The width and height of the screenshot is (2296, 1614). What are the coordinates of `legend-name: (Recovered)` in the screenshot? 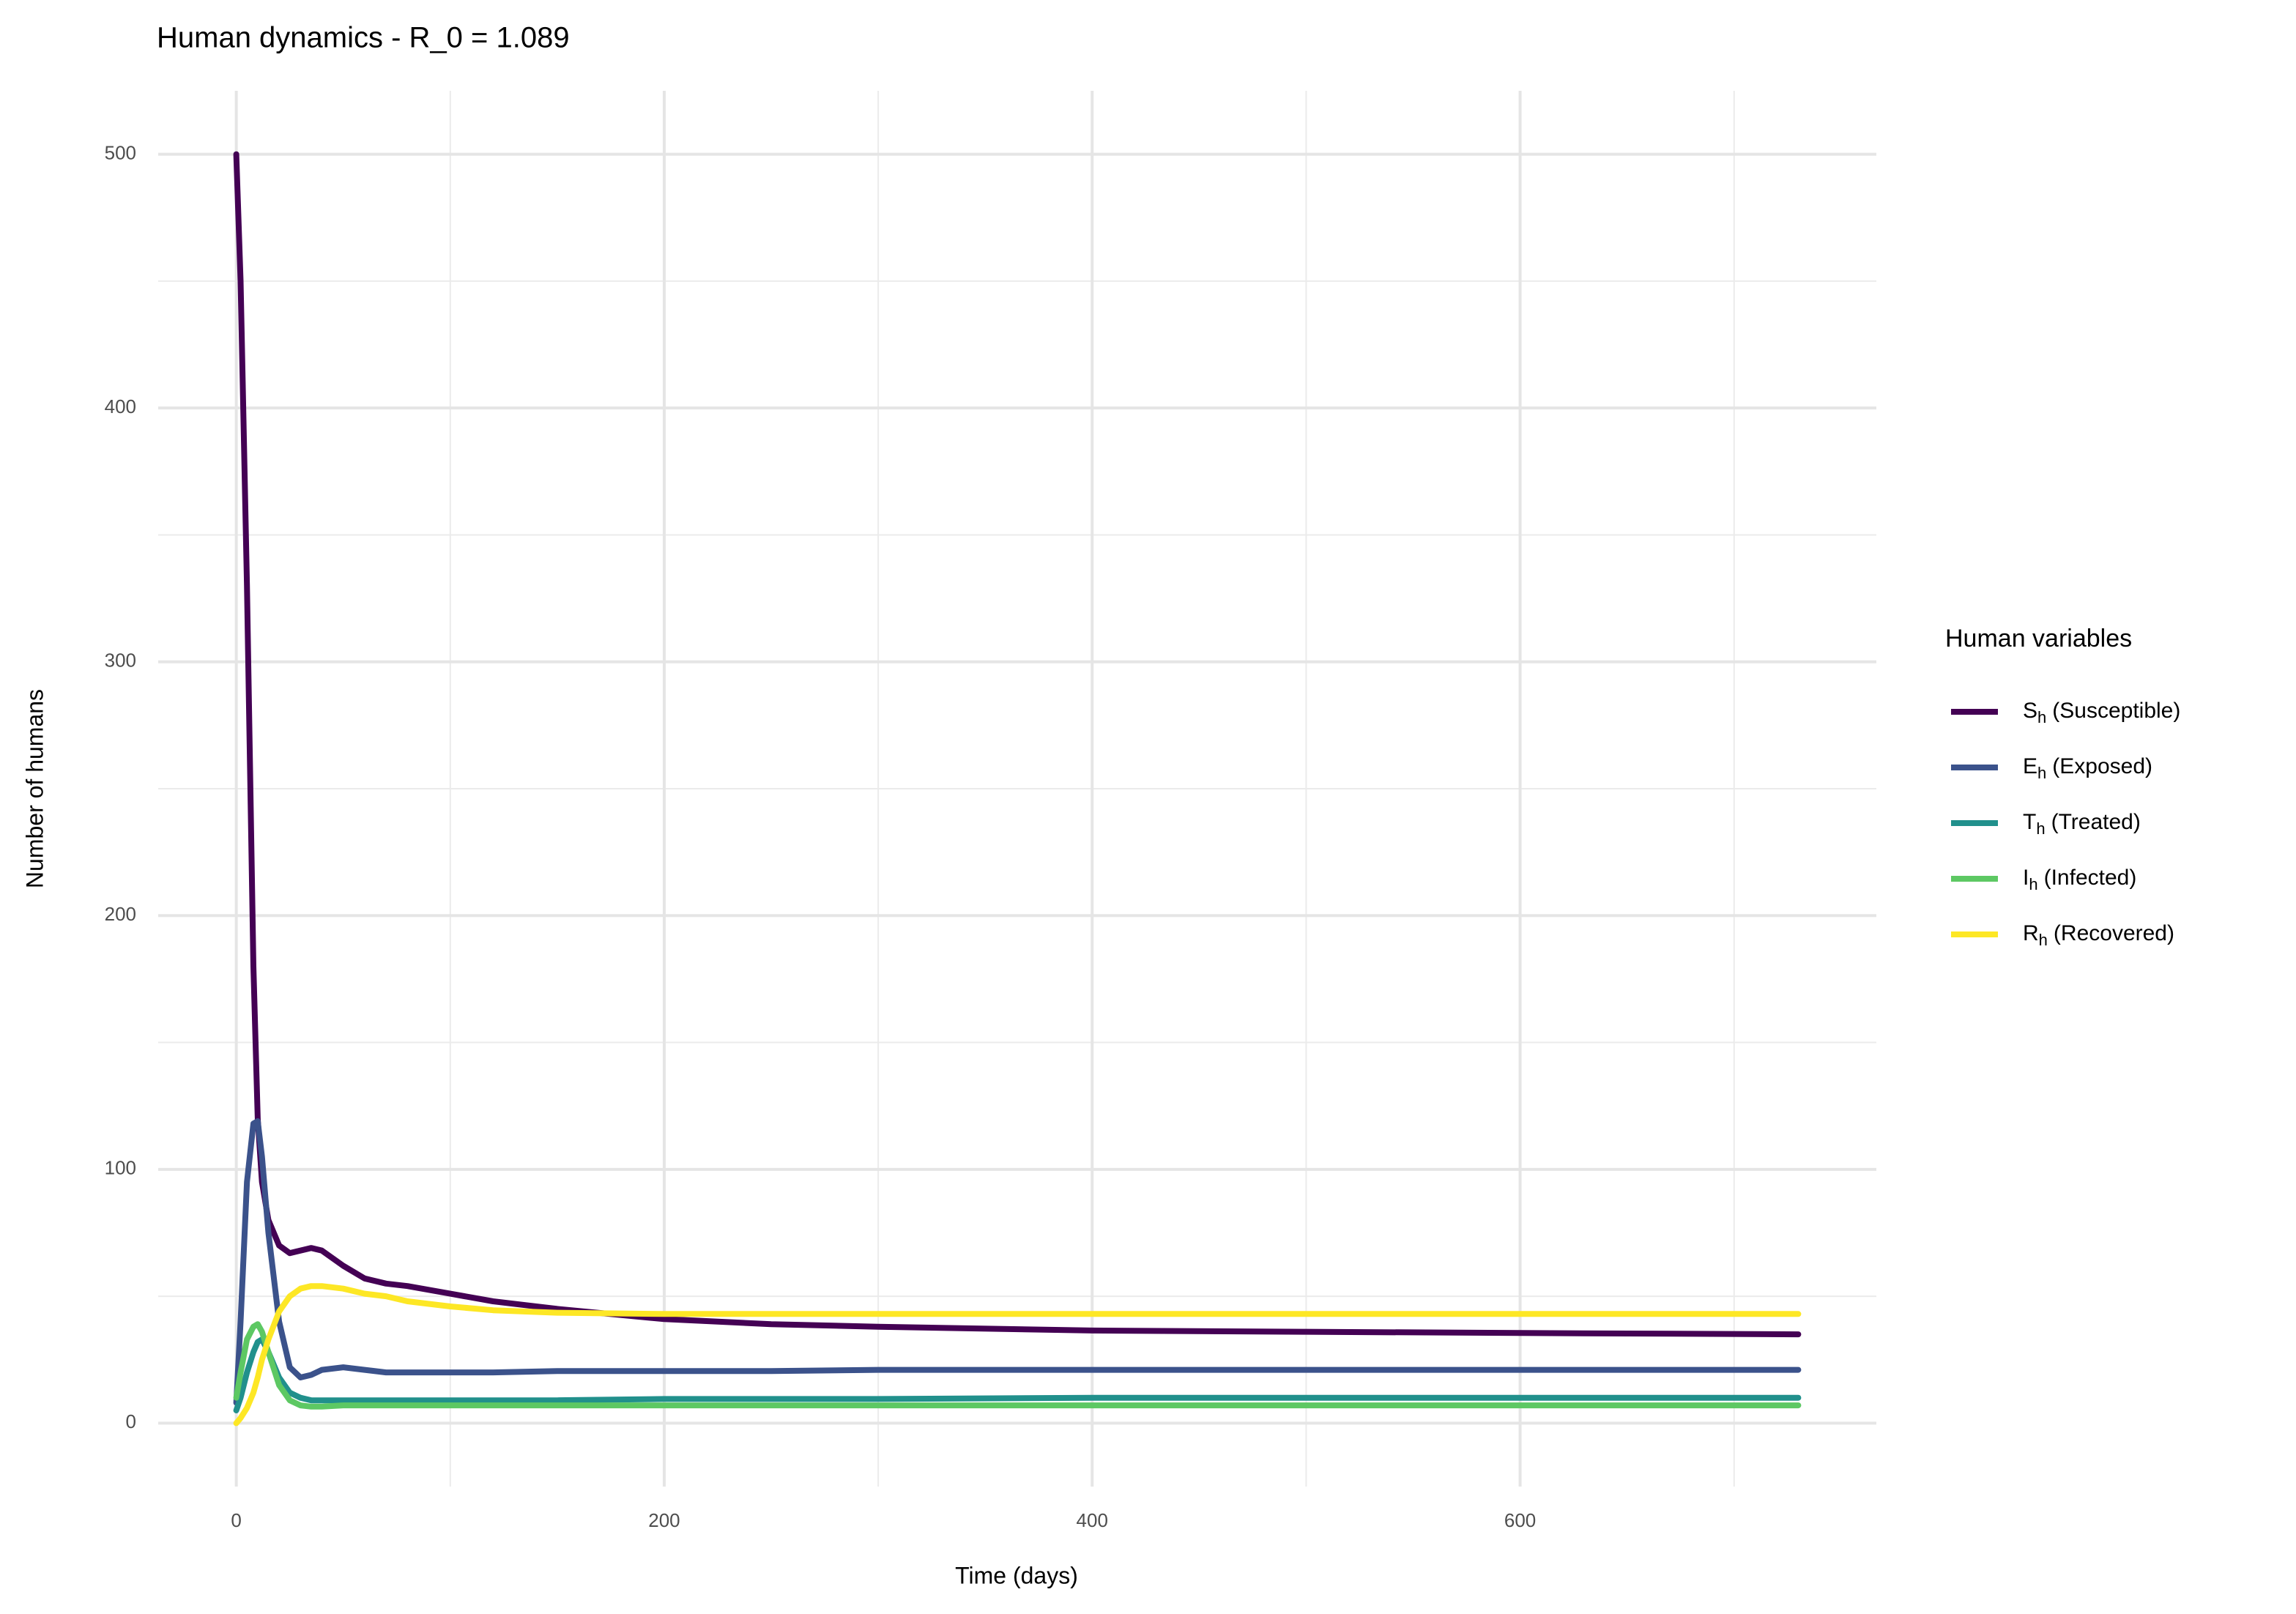 It's located at (2114, 933).